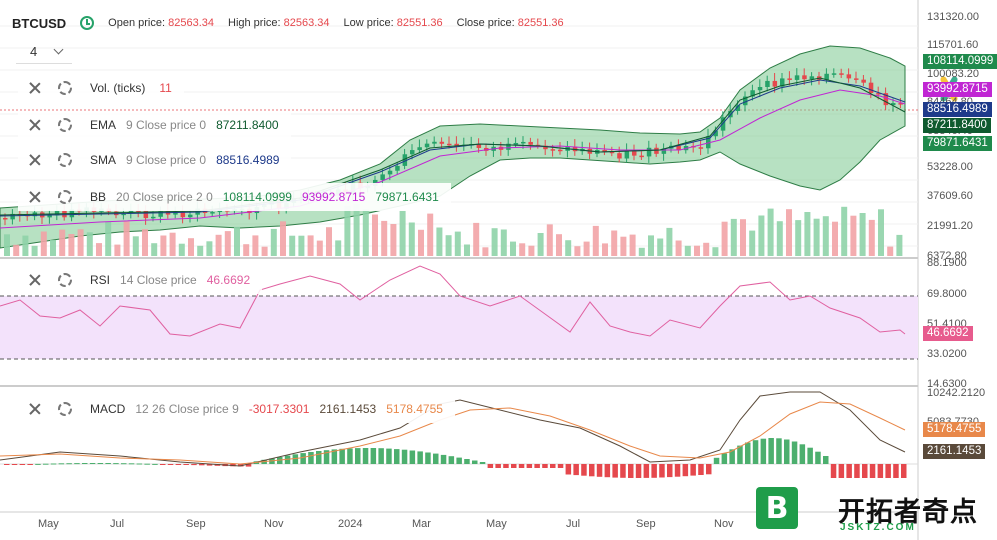 This screenshot has height=540, width=997. Describe the element at coordinates (947, 263) in the screenshot. I see `rsi-axis-label: 88.1900` at that location.